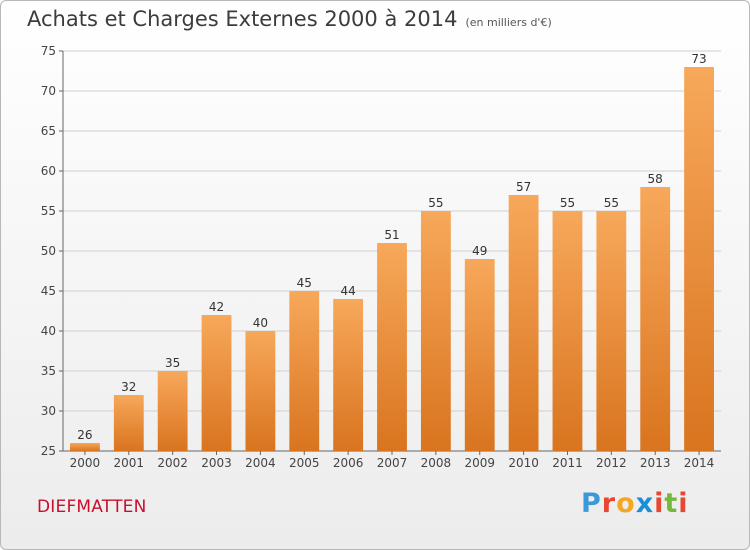 This screenshot has height=550, width=750. I want to click on bar-value-label: 58, so click(655, 179).